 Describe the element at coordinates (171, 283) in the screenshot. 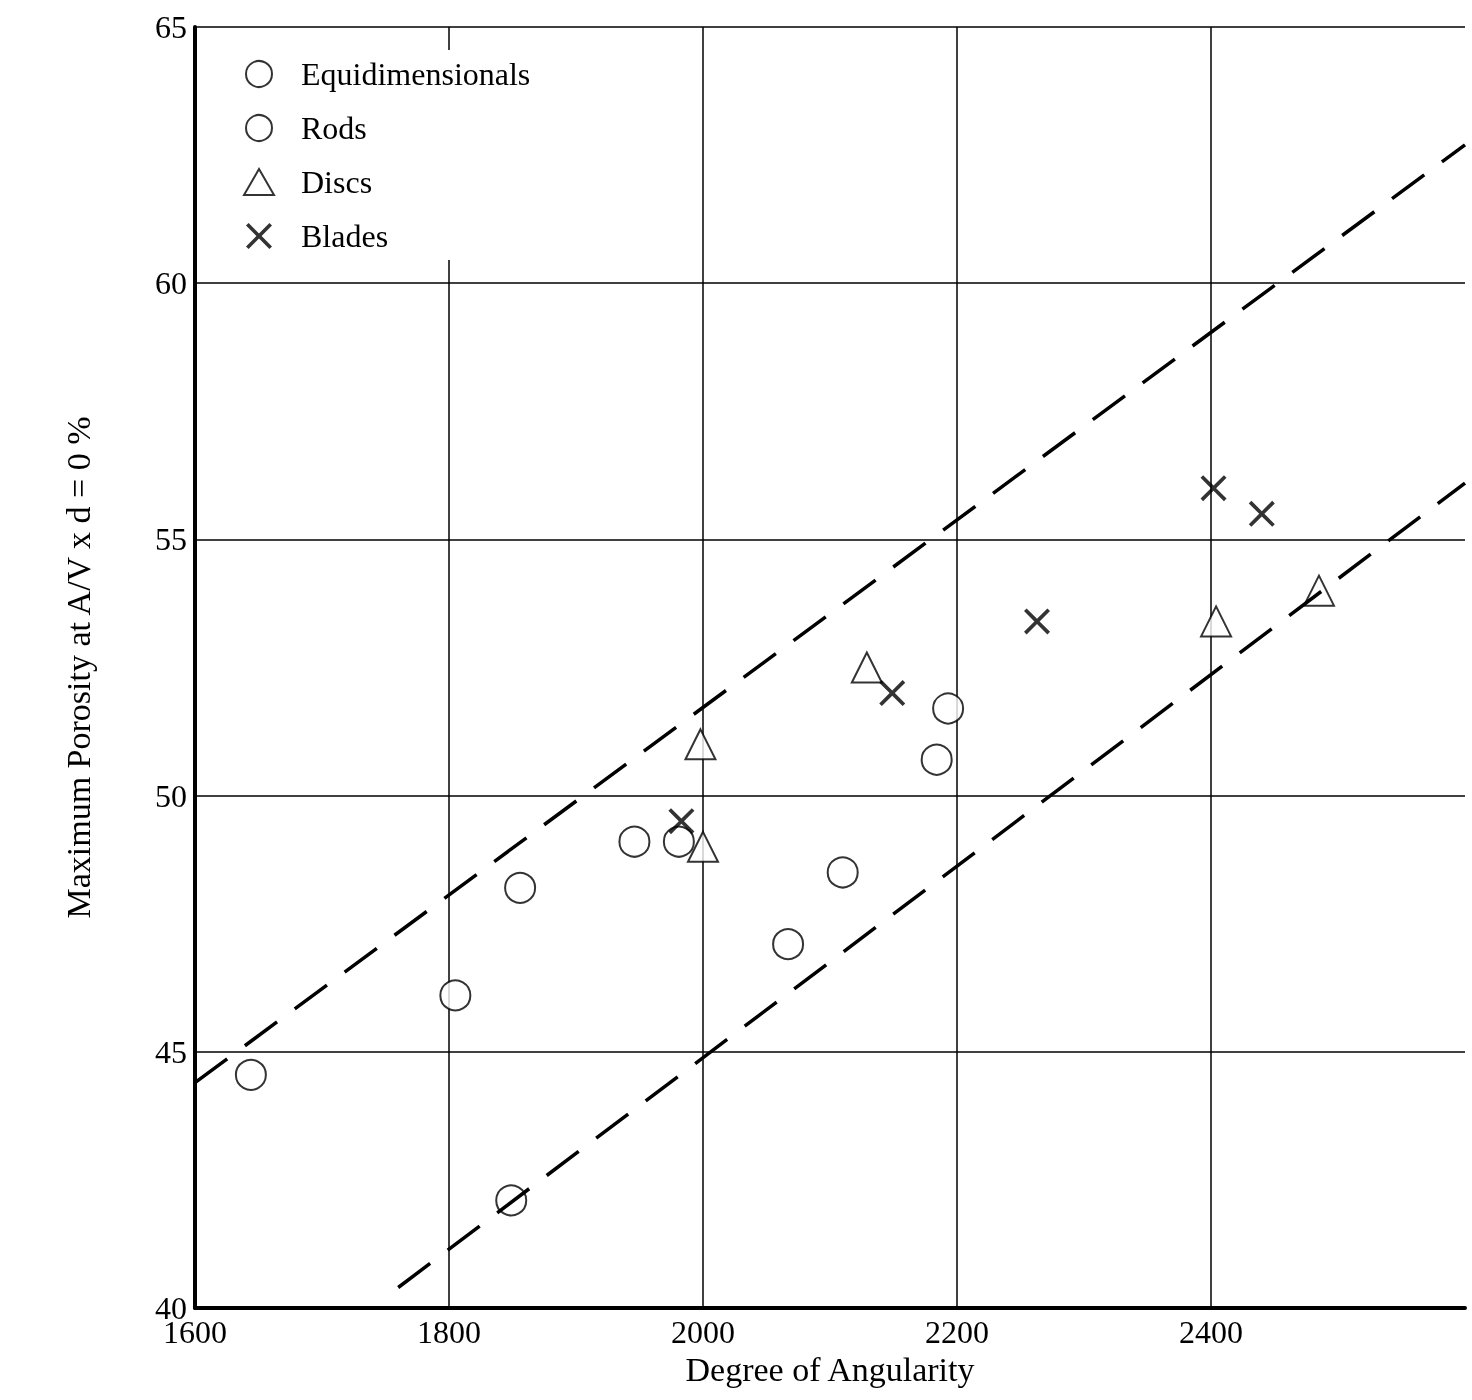

I see `y-tick-label: 60` at that location.